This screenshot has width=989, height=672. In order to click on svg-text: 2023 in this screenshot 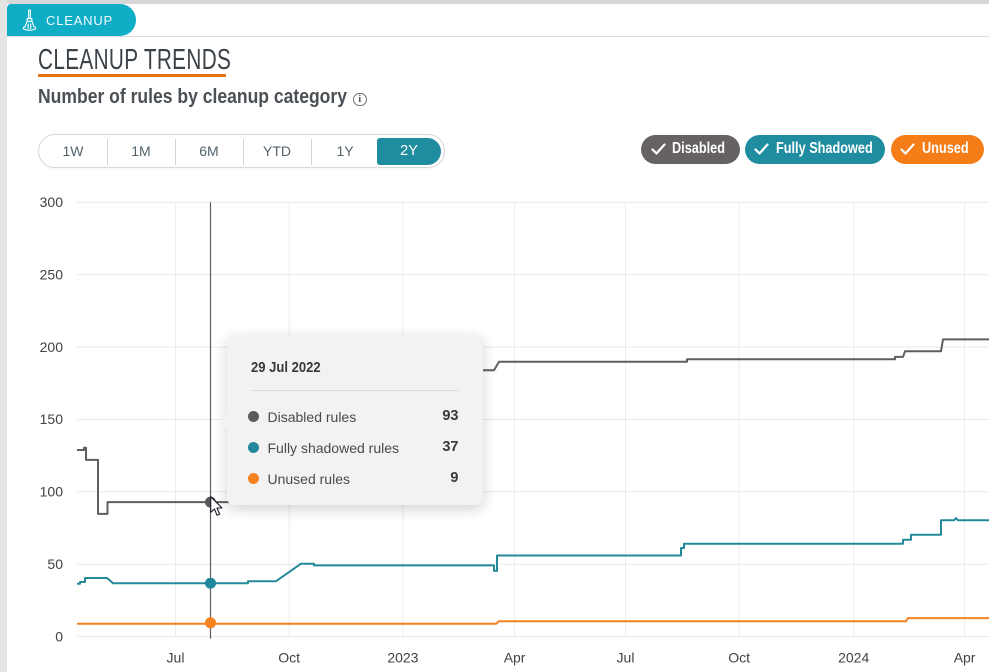, I will do `click(402, 658)`.